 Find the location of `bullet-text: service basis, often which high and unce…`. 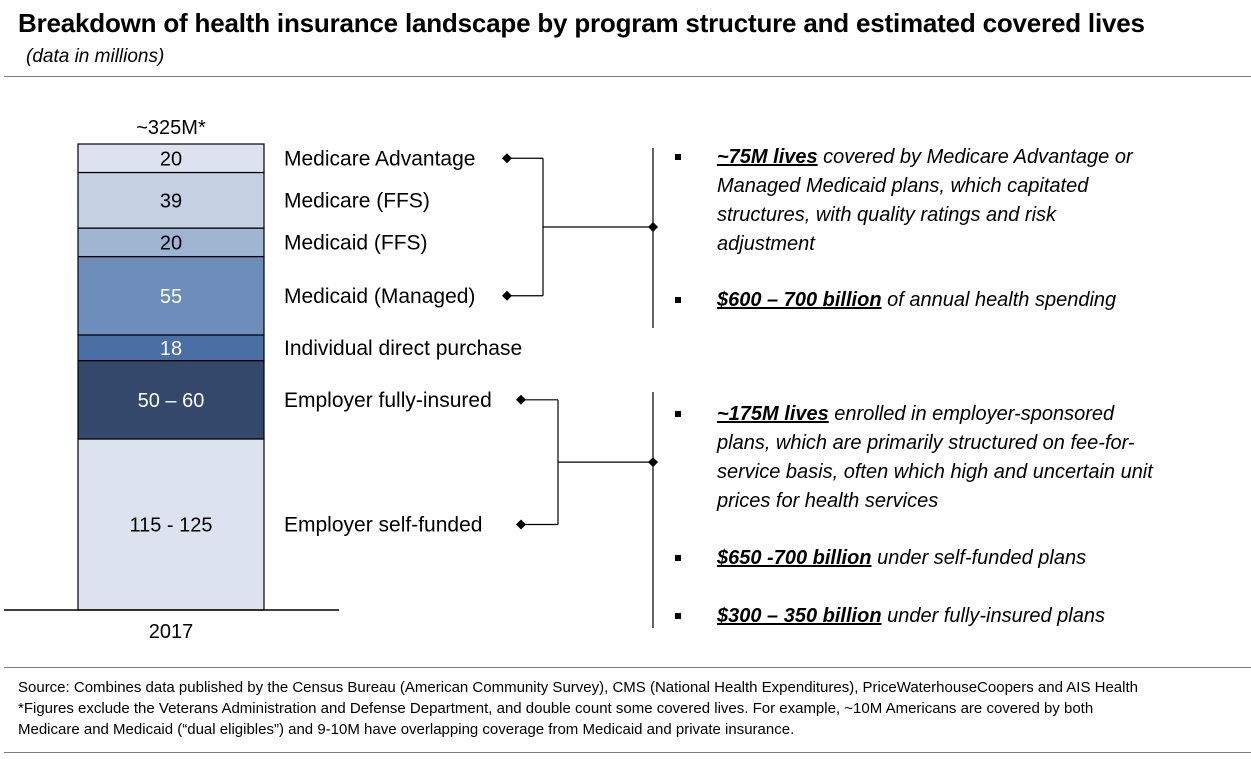

bullet-text: service basis, often which high and unce… is located at coordinates (935, 472).